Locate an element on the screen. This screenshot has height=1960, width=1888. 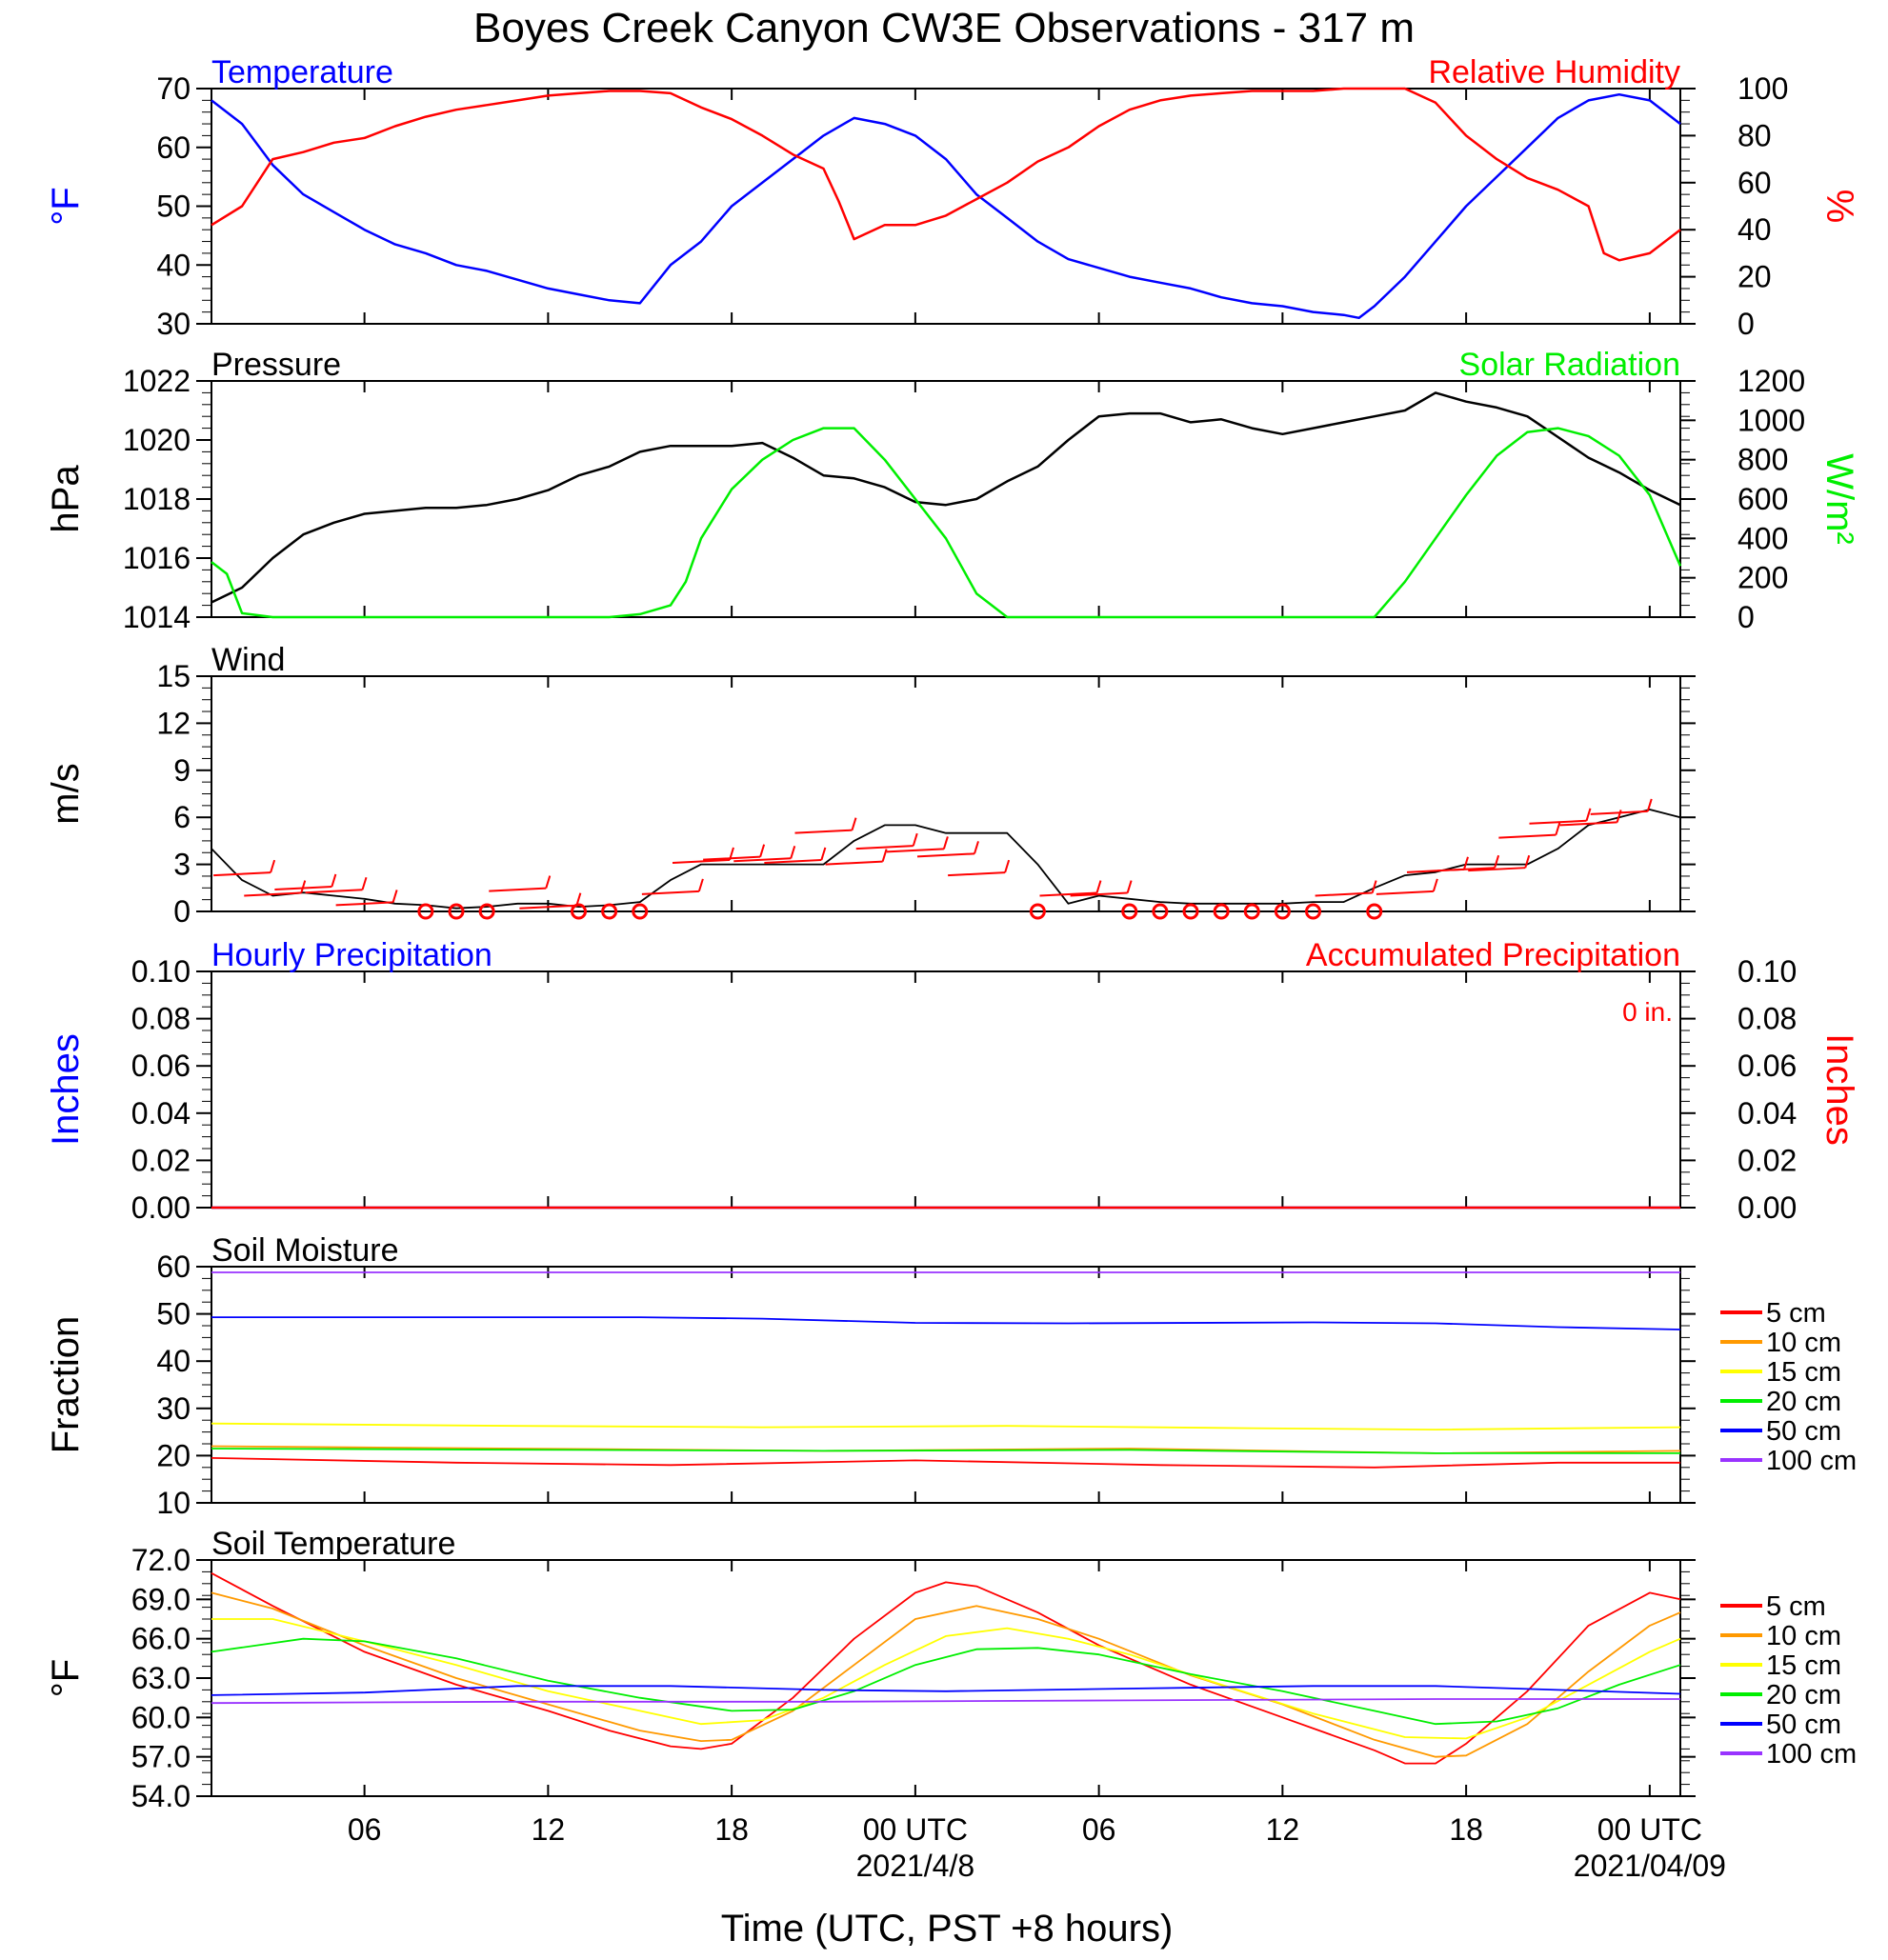
y-tick-label: 1014 is located at coordinates (157, 617).